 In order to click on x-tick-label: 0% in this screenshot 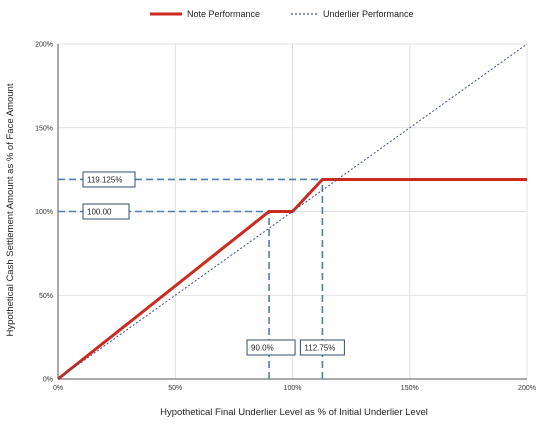, I will do `click(58, 388)`.